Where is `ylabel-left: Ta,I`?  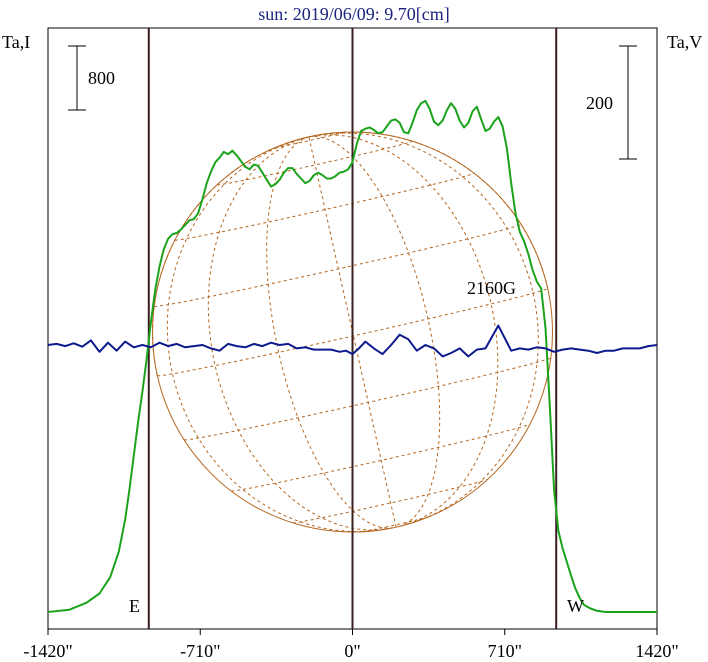 ylabel-left: Ta,I is located at coordinates (16, 42).